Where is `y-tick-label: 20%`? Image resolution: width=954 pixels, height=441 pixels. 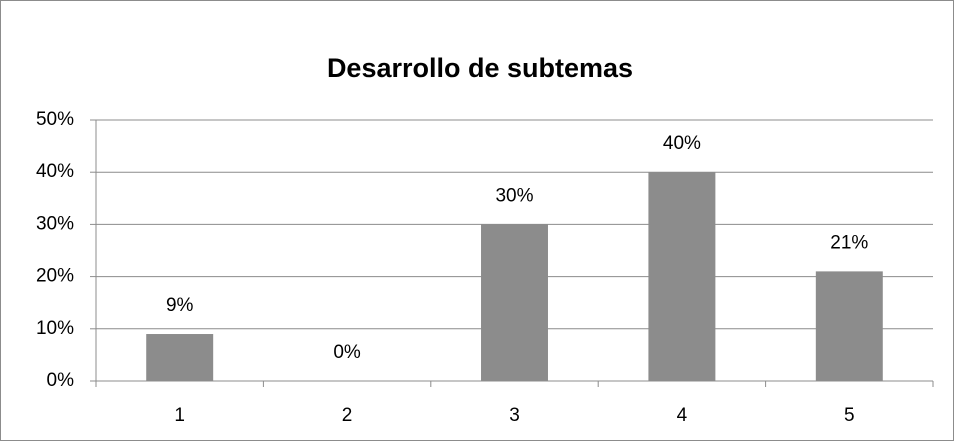
y-tick-label: 20% is located at coordinates (55, 276).